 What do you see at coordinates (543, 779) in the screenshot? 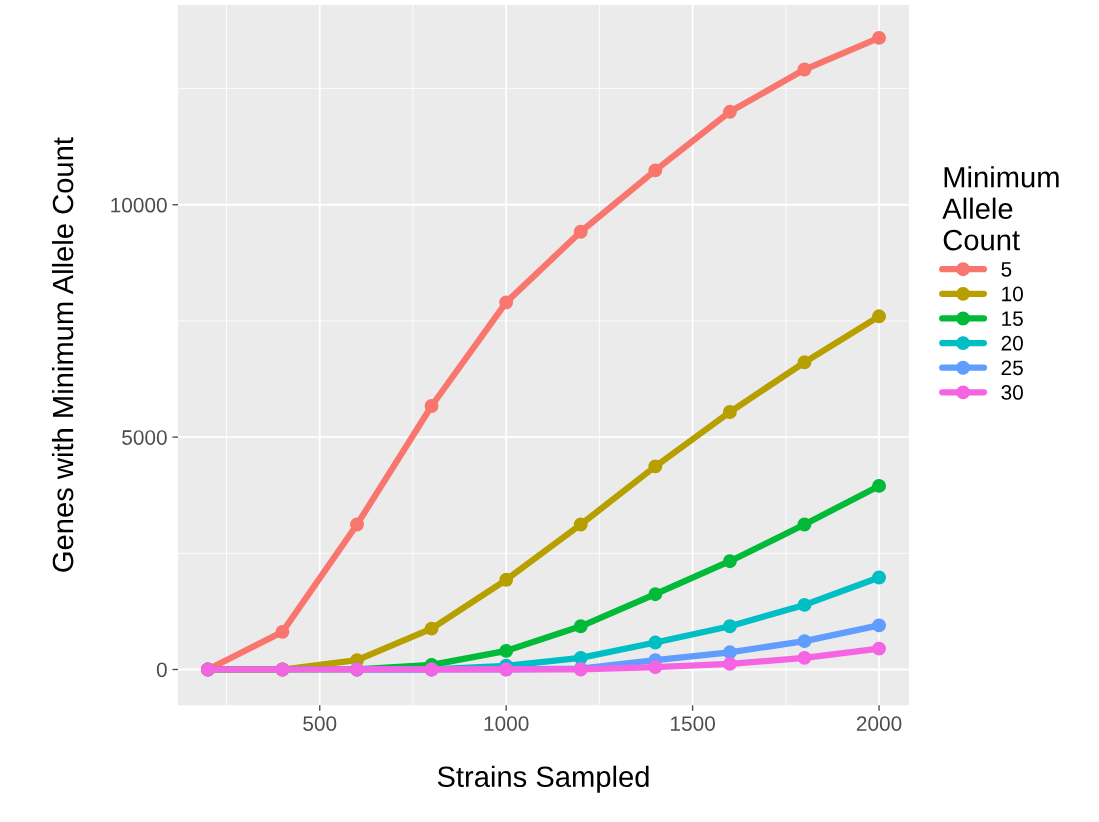
I see `x-axis-title: Strains Sampled` at bounding box center [543, 779].